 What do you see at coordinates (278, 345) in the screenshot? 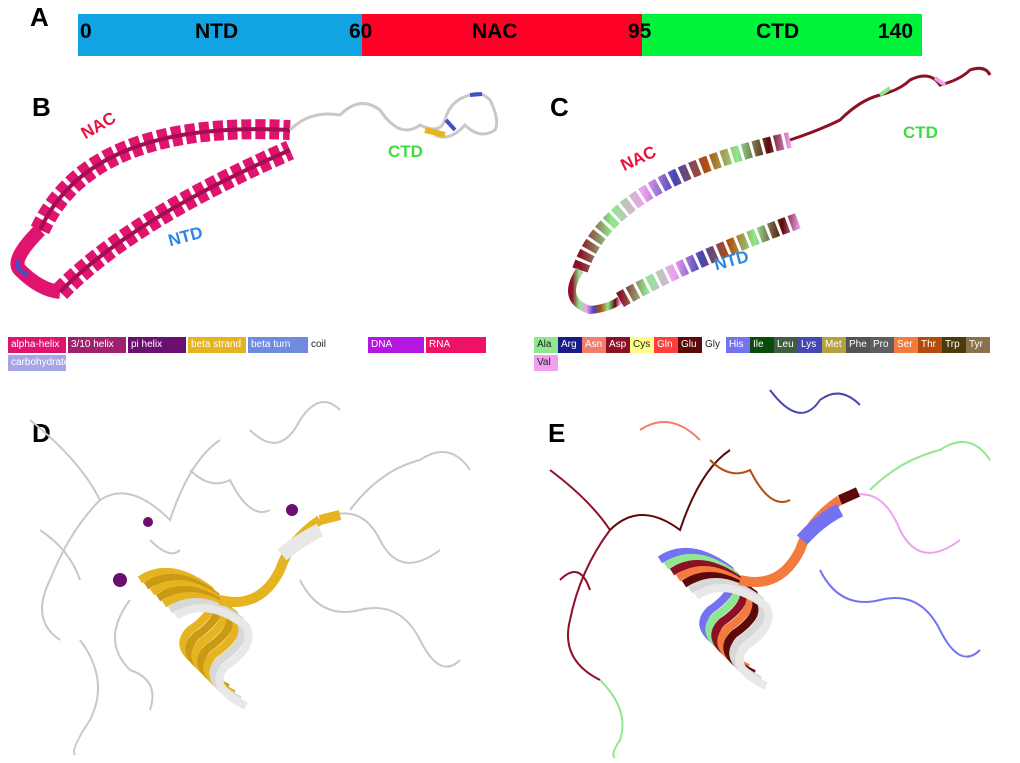
I see `legend-item-beta-turn: beta turn` at bounding box center [278, 345].